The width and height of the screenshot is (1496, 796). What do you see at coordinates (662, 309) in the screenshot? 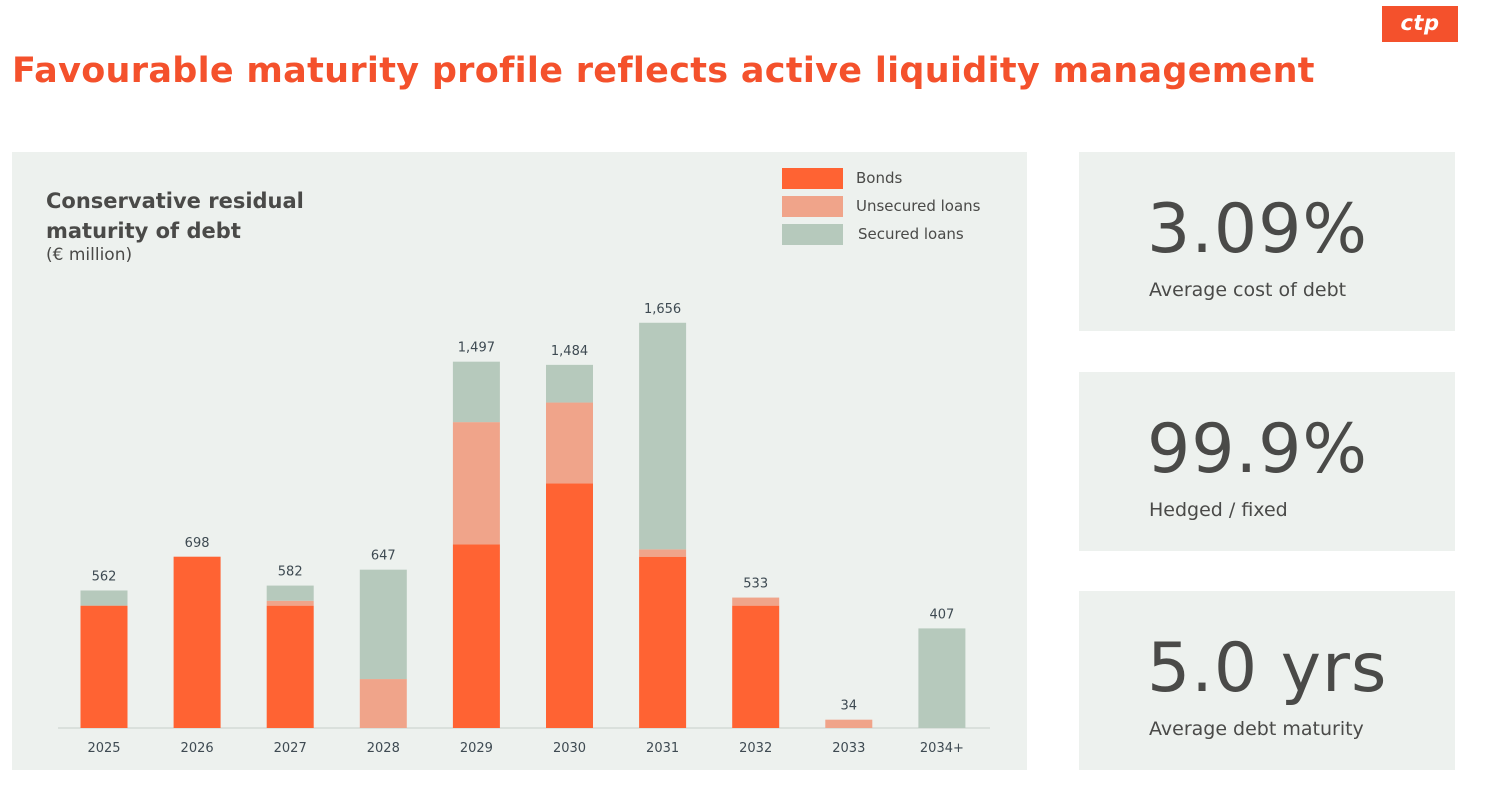
I see `bar-total-label: 1,656` at bounding box center [662, 309].